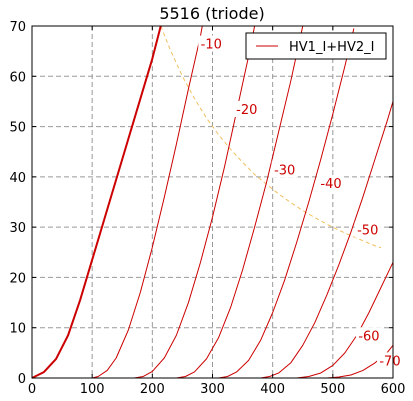 The width and height of the screenshot is (413, 401). What do you see at coordinates (331, 47) in the screenshot?
I see `legend-label: HV1_I+HV2_I` at bounding box center [331, 47].